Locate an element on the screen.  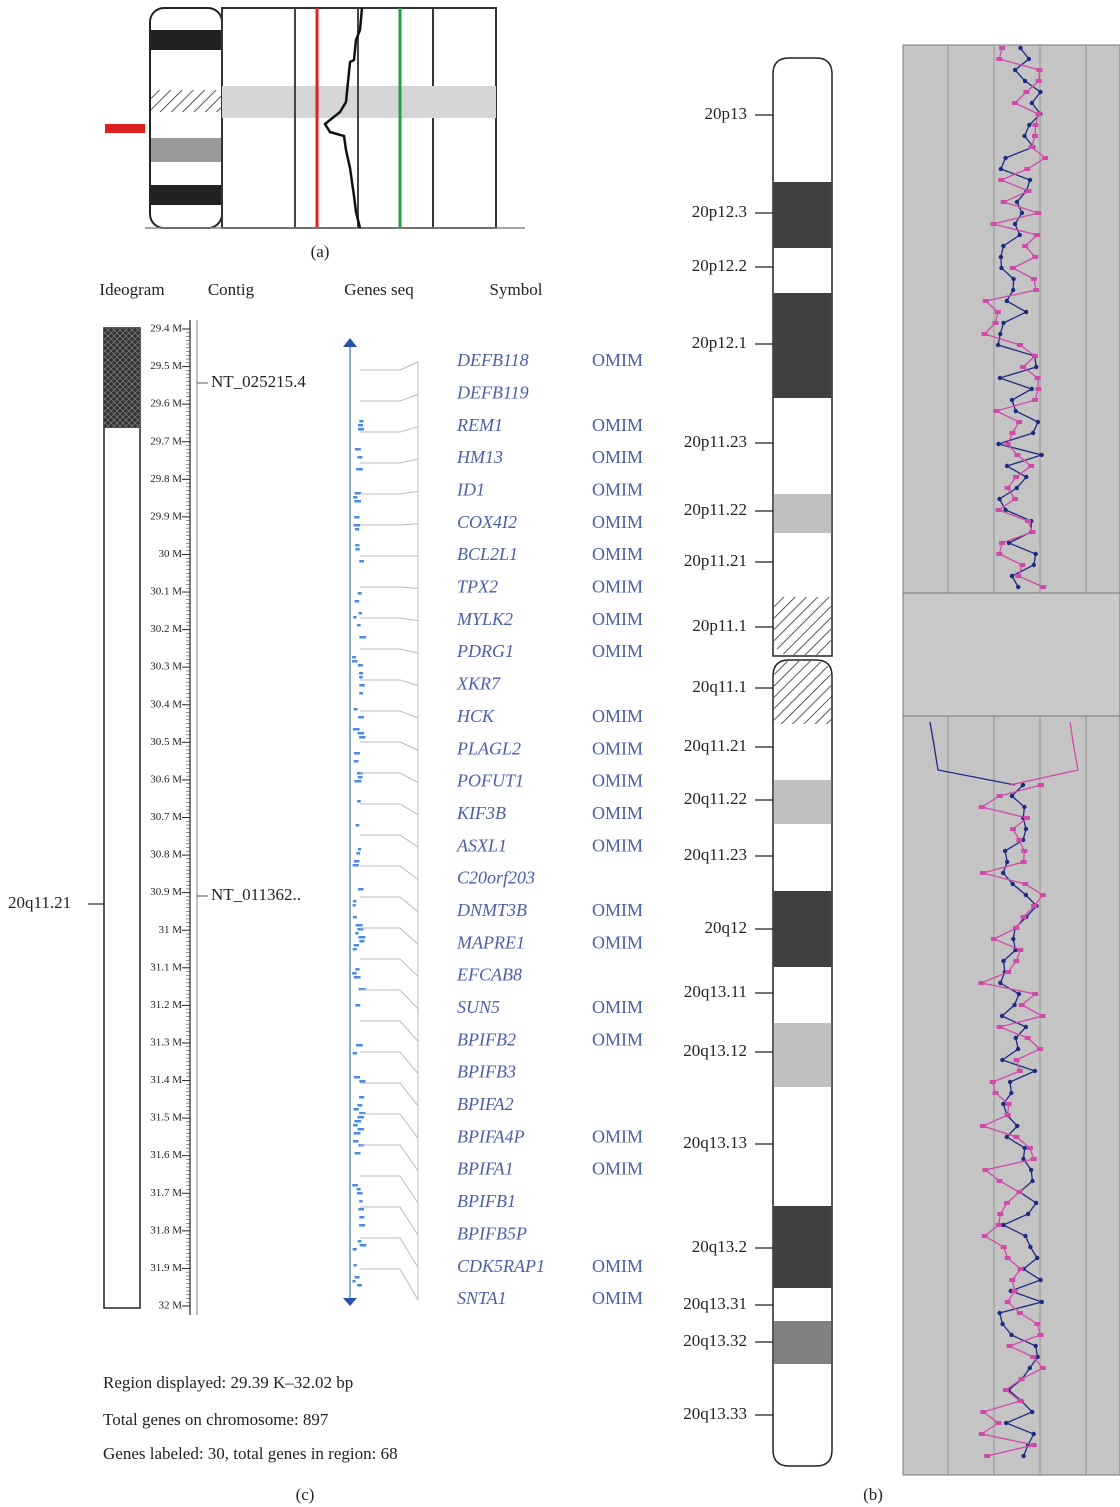
band-label: 20p11.21 is located at coordinates (715, 560).